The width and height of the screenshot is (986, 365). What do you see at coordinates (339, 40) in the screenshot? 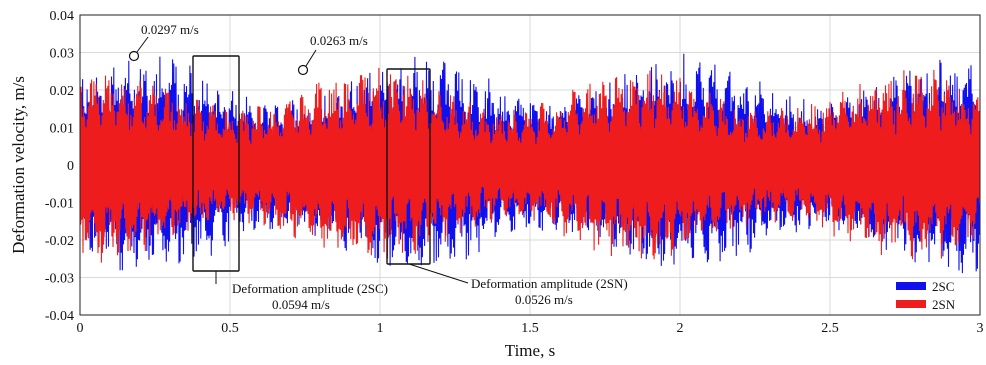
I see `peak-2sn-label: 0.0263 m/s` at bounding box center [339, 40].